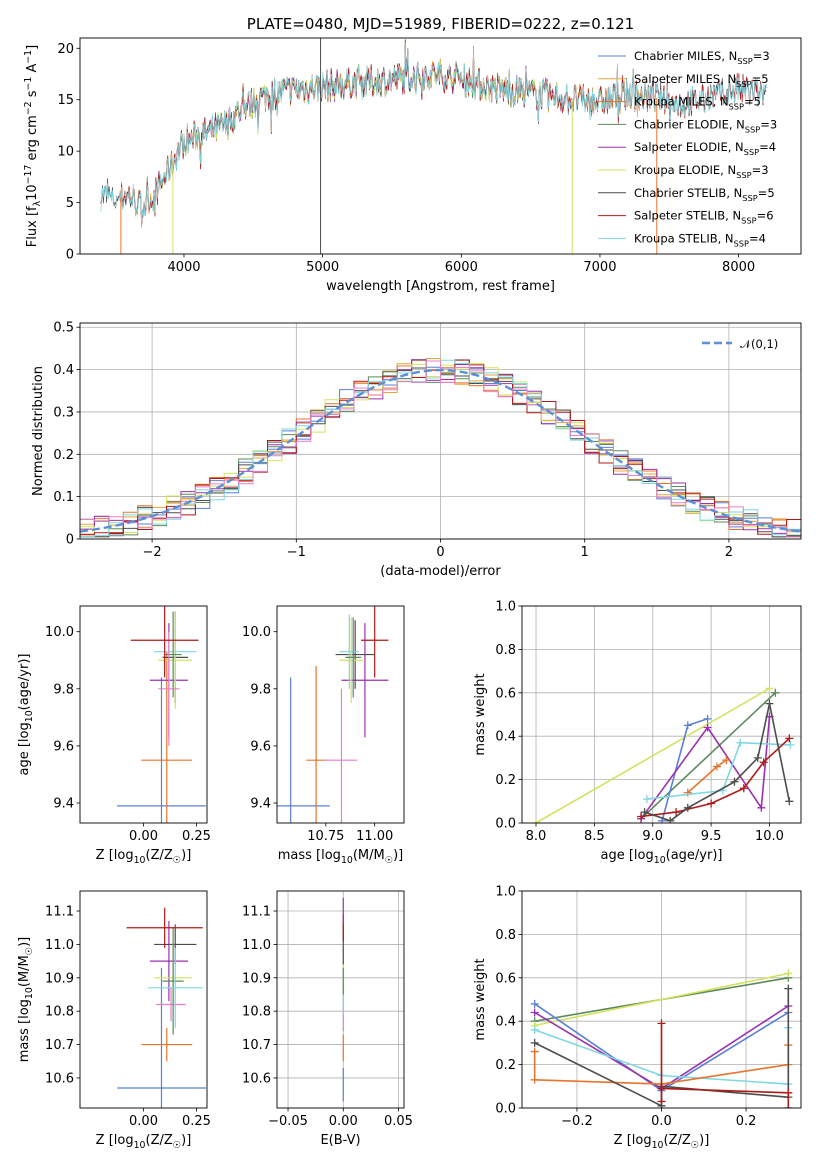  Describe the element at coordinates (63, 804) in the screenshot. I see `y-tick-label: 9.4` at that location.